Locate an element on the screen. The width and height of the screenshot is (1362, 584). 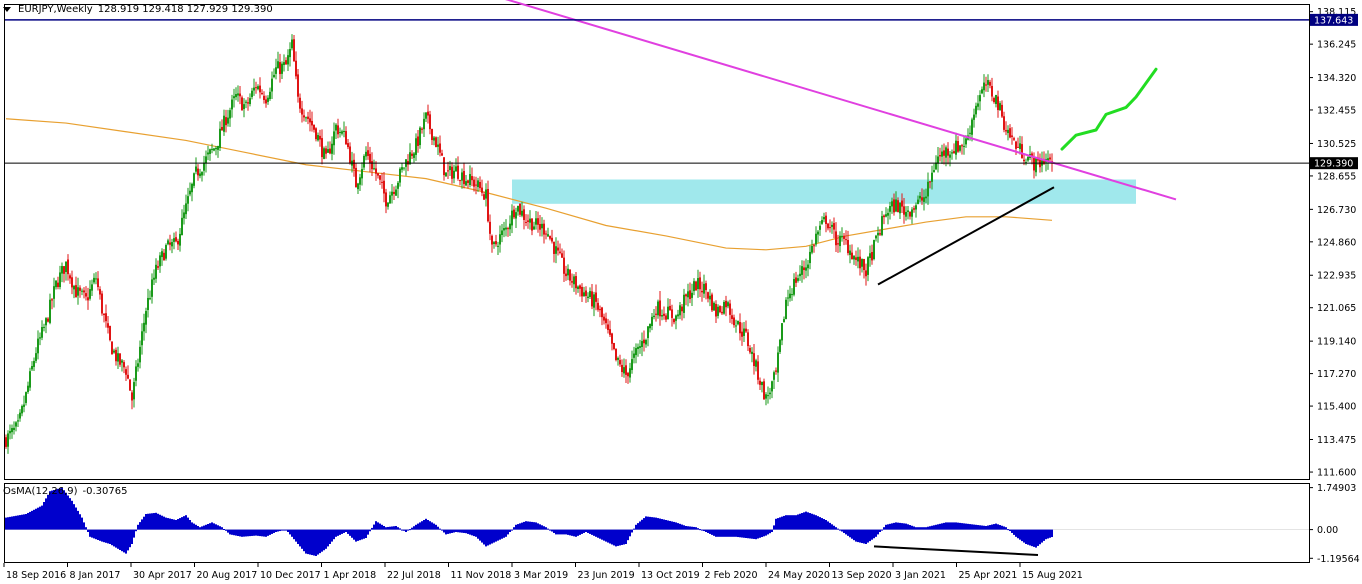
osma-tick-label: -1.19564 is located at coordinates (1338, 559).